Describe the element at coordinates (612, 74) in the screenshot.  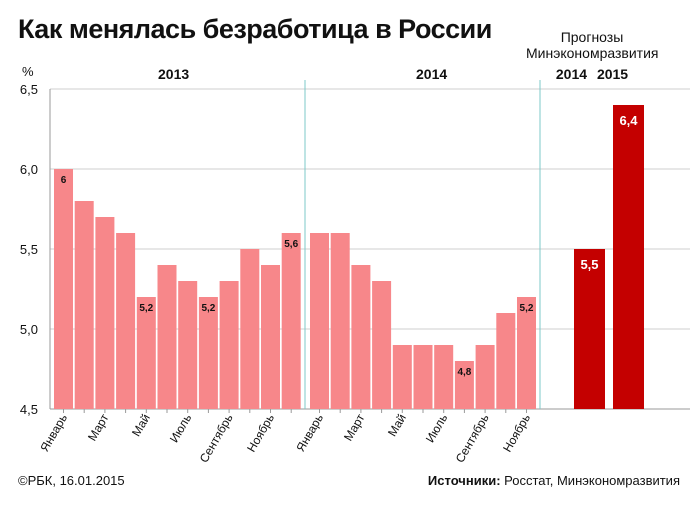
I see `forecast-year-2015: 2015` at that location.